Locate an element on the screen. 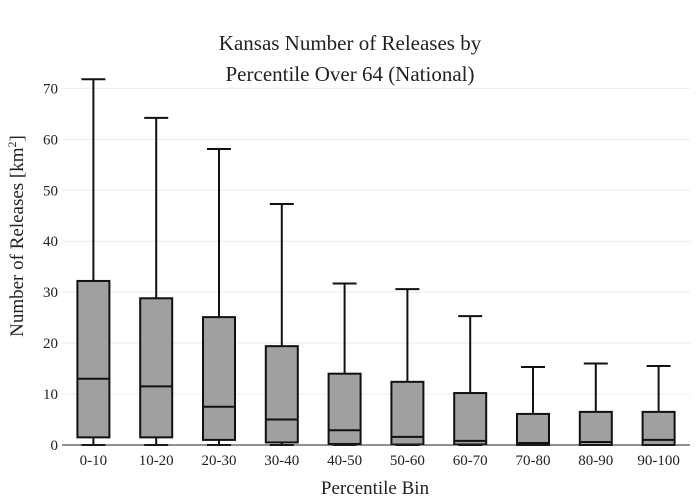  x-tick-label-30-40: 30-40 is located at coordinates (281, 461).